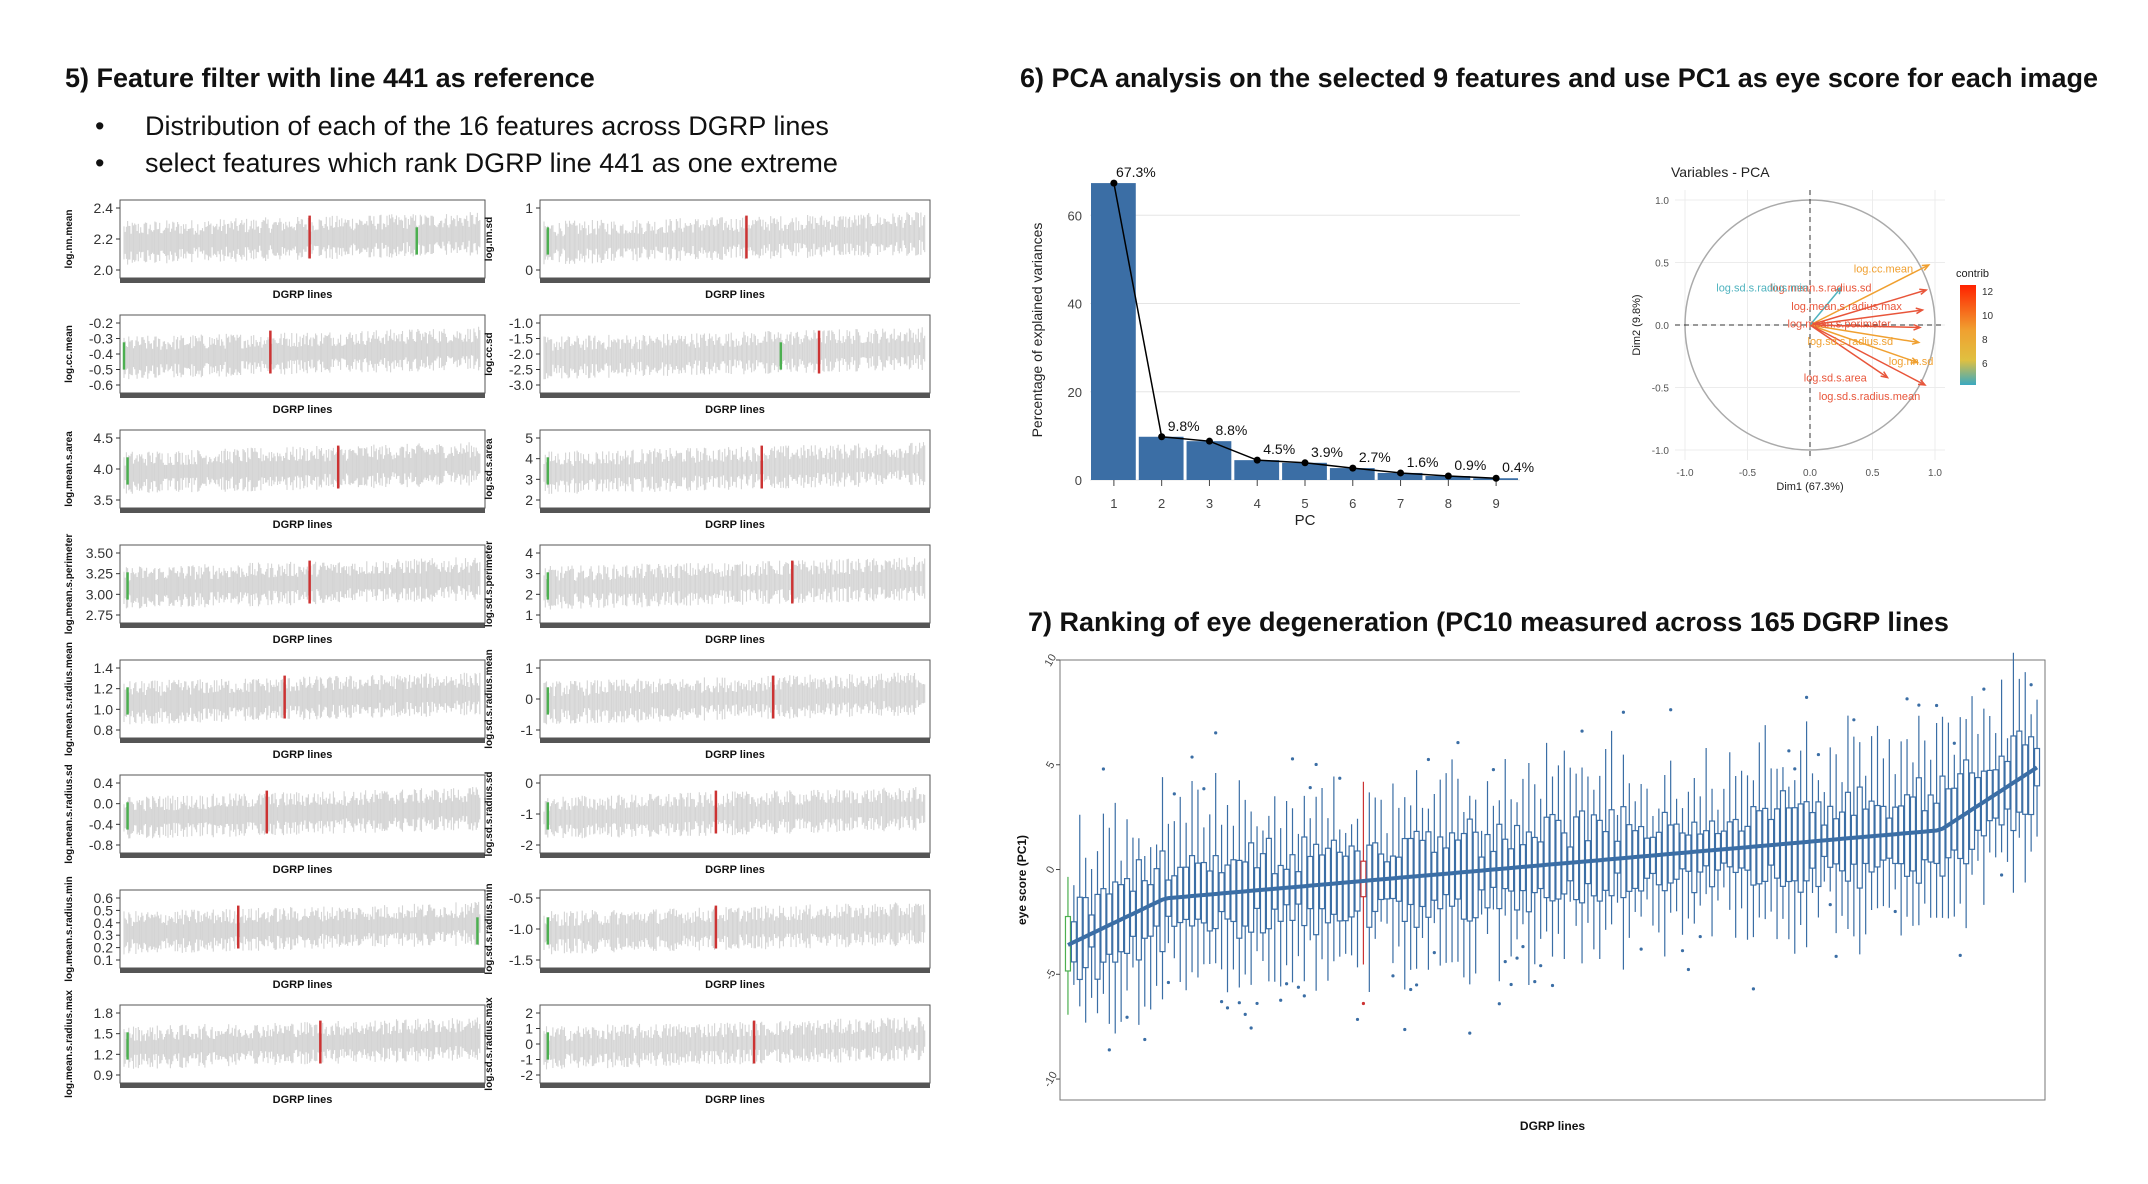 Image resolution: width=2148 pixels, height=1184 pixels. What do you see at coordinates (1720, 172) in the screenshot?
I see `plot-title: Variables - PCA` at bounding box center [1720, 172].